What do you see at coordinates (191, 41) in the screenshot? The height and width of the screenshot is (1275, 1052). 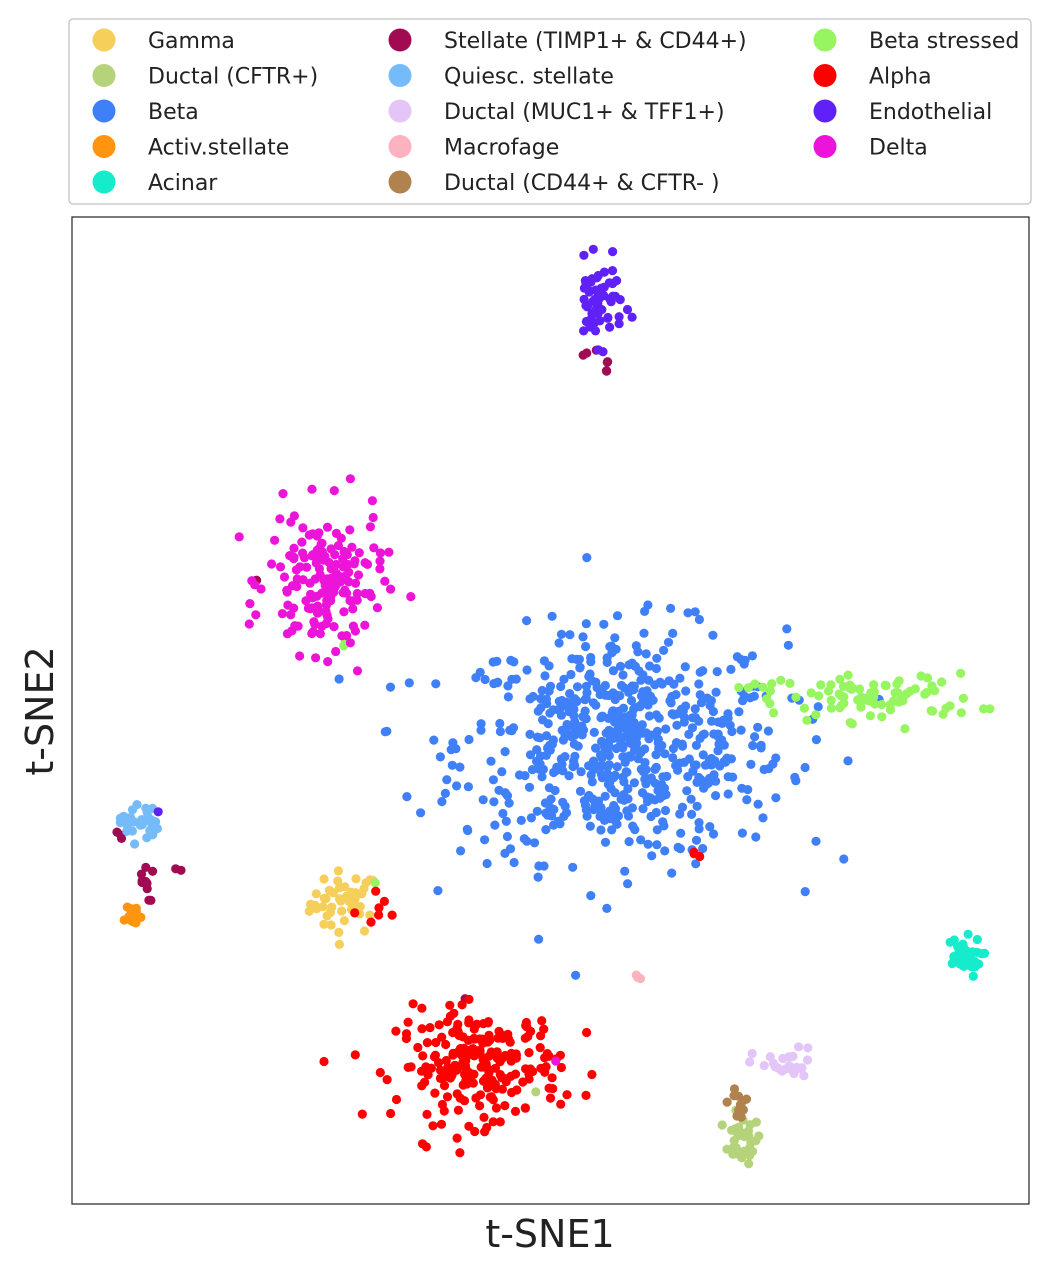 I see `legend-label-gamma: Gamma` at bounding box center [191, 41].